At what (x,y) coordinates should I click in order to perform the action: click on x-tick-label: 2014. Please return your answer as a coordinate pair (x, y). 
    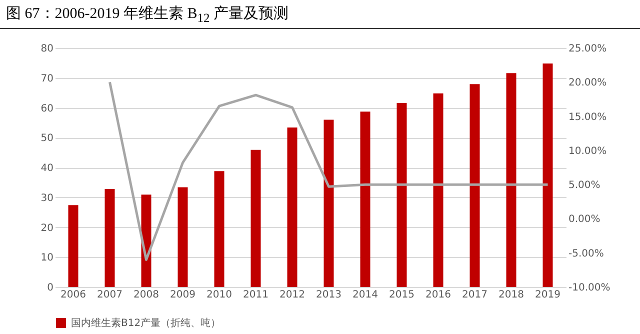
    Looking at the image, I should click on (365, 295).